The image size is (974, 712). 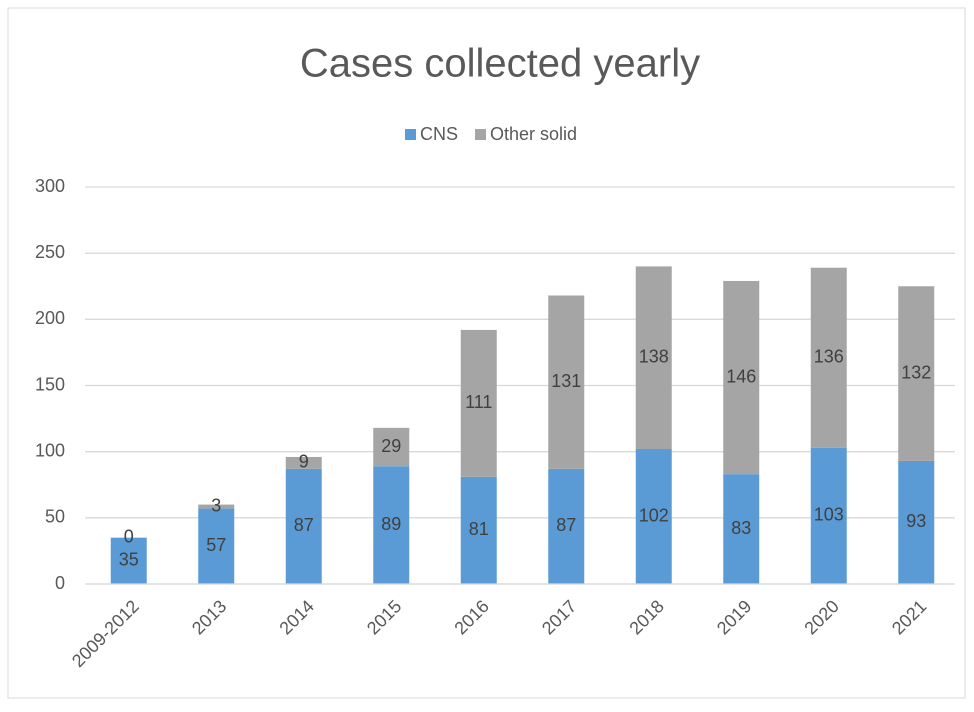 What do you see at coordinates (50, 450) in the screenshot?
I see `y-tick-label: 100` at bounding box center [50, 450].